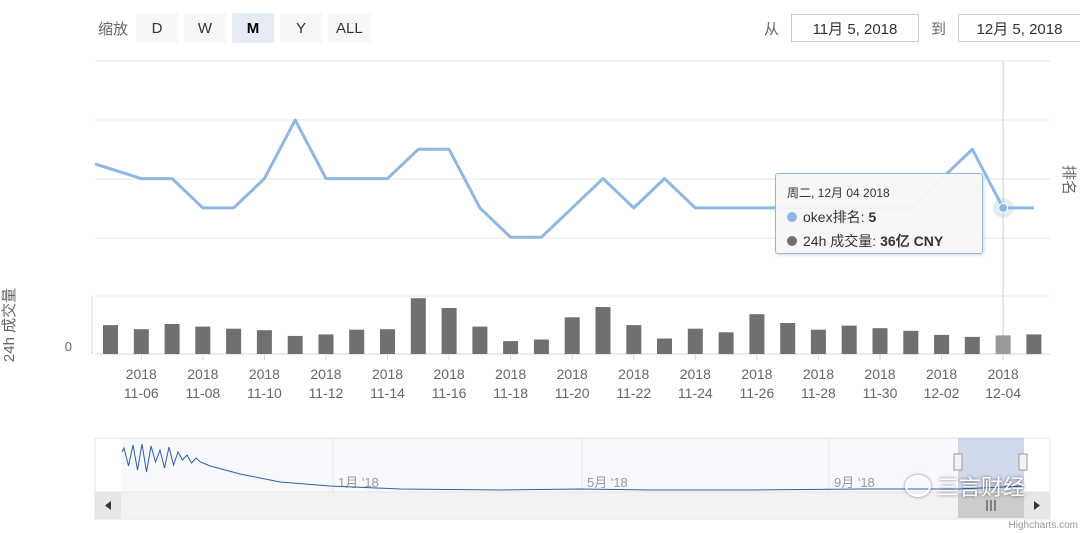 This screenshot has height=533, width=1080. I want to click on navigator-handle, so click(958, 462).